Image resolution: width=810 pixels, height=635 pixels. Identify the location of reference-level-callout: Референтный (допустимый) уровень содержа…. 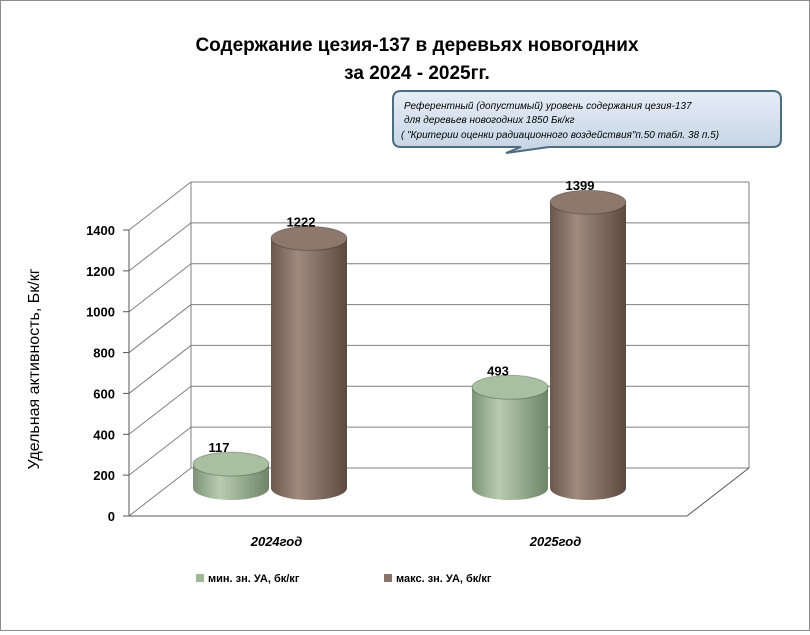
(587, 122).